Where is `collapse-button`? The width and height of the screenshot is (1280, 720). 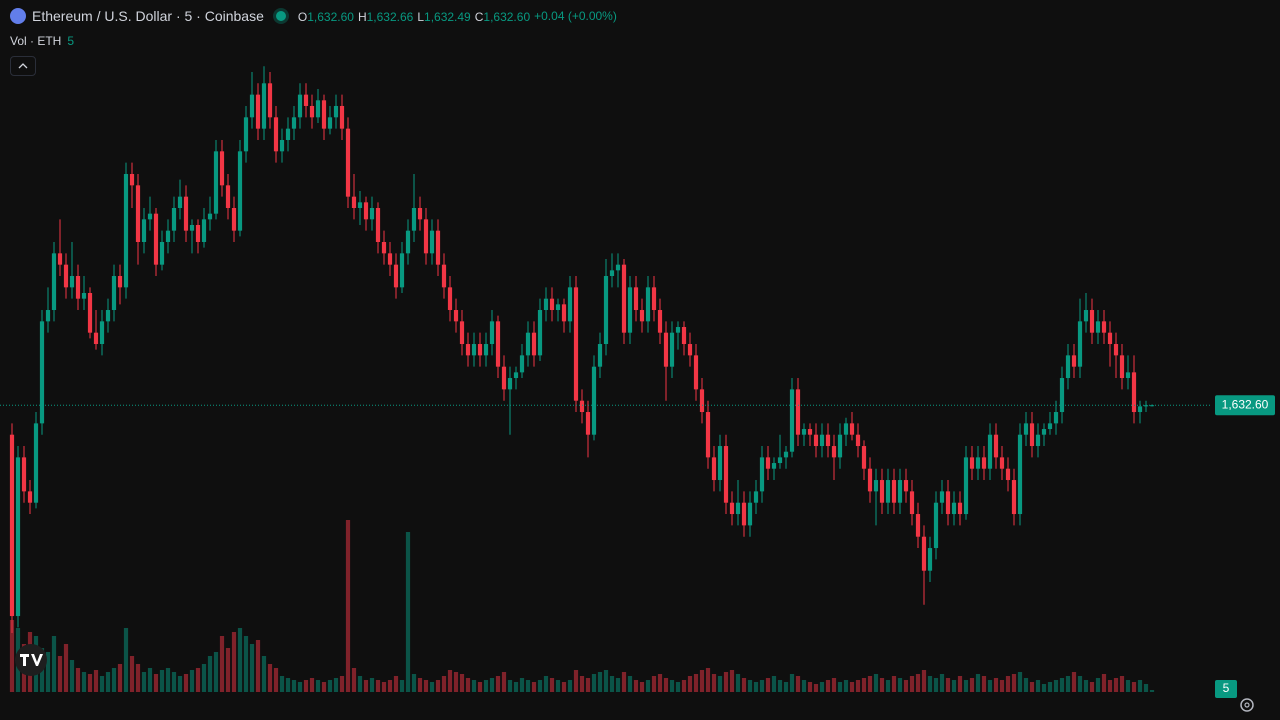
collapse-button is located at coordinates (23, 66).